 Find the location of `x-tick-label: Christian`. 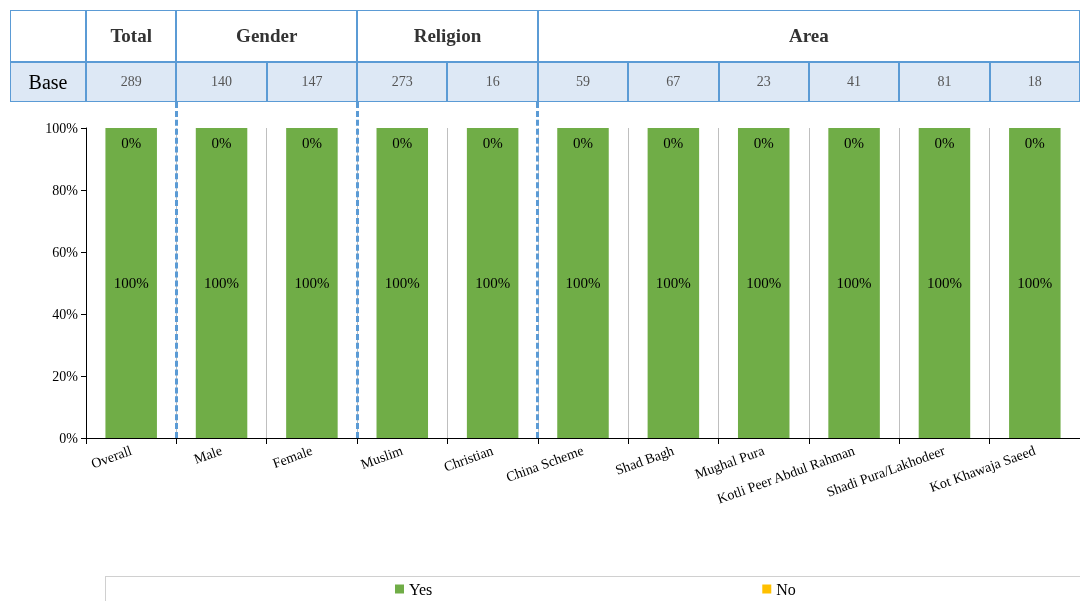

x-tick-label: Christian is located at coordinates (468, 458).